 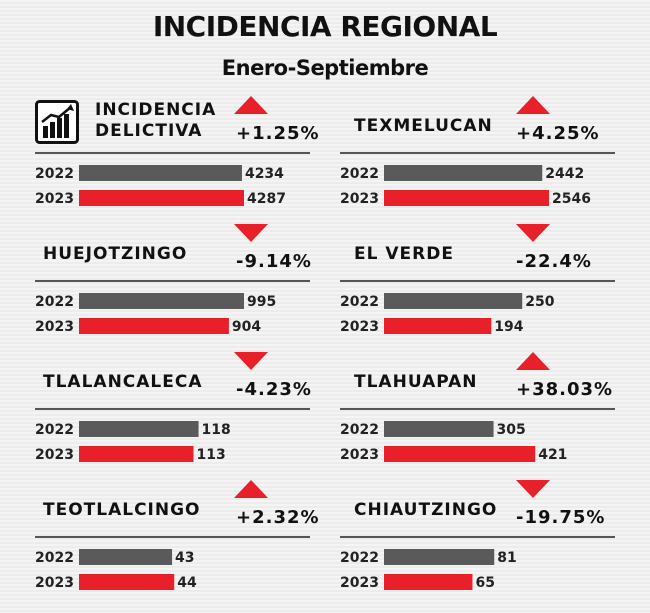 What do you see at coordinates (325, 68) in the screenshot?
I see `page-subtitle: Enero-Septiembre` at bounding box center [325, 68].